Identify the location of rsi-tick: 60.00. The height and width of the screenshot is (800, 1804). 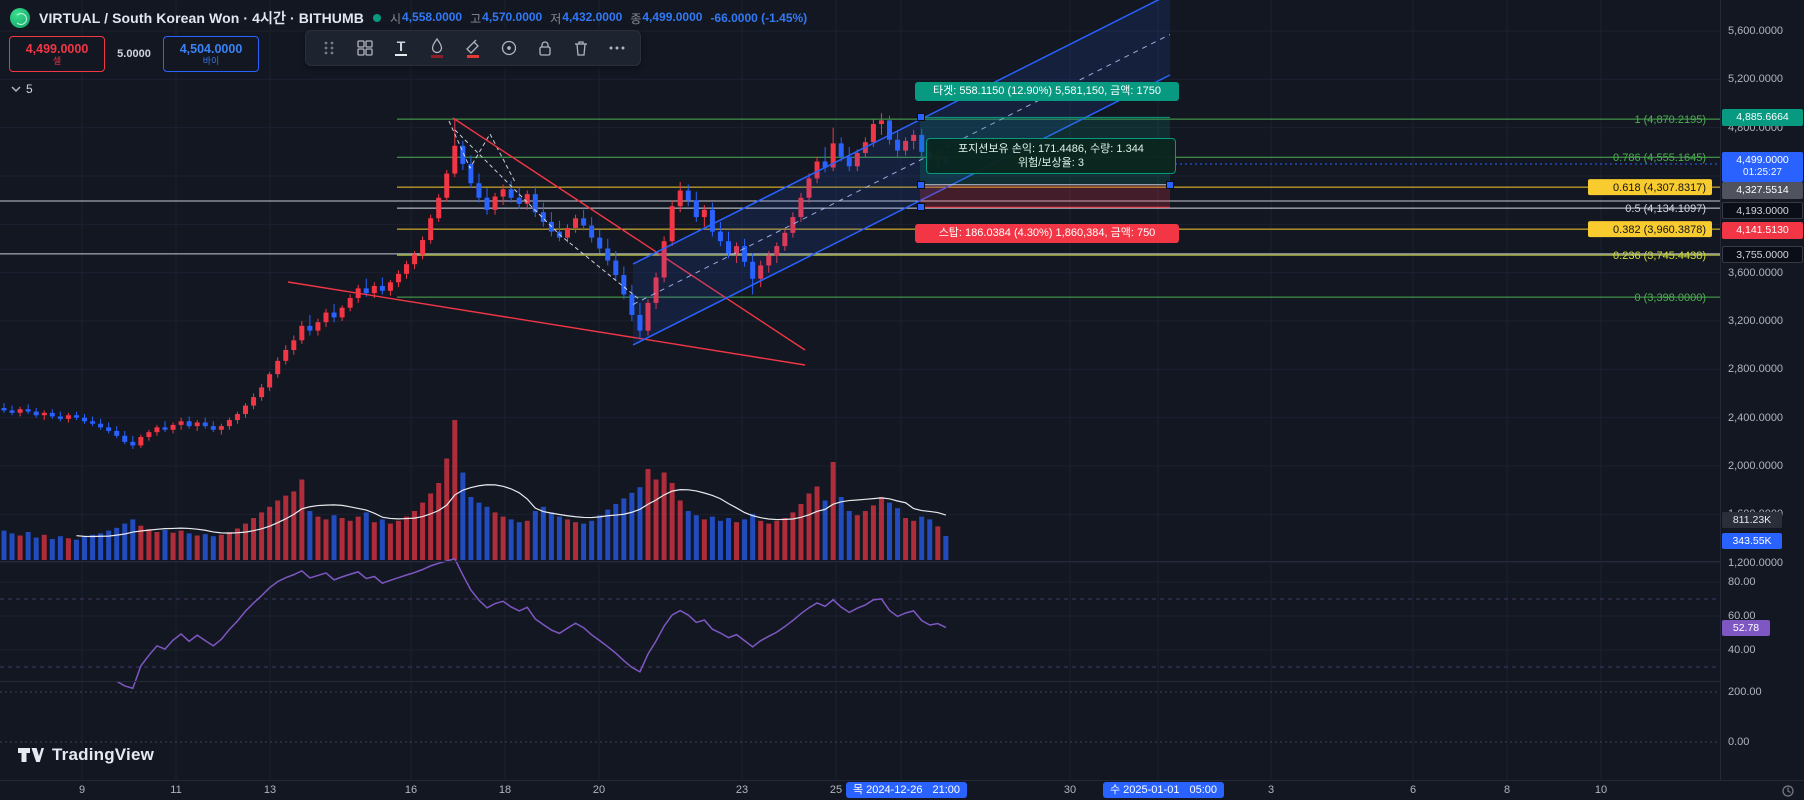
(1742, 616).